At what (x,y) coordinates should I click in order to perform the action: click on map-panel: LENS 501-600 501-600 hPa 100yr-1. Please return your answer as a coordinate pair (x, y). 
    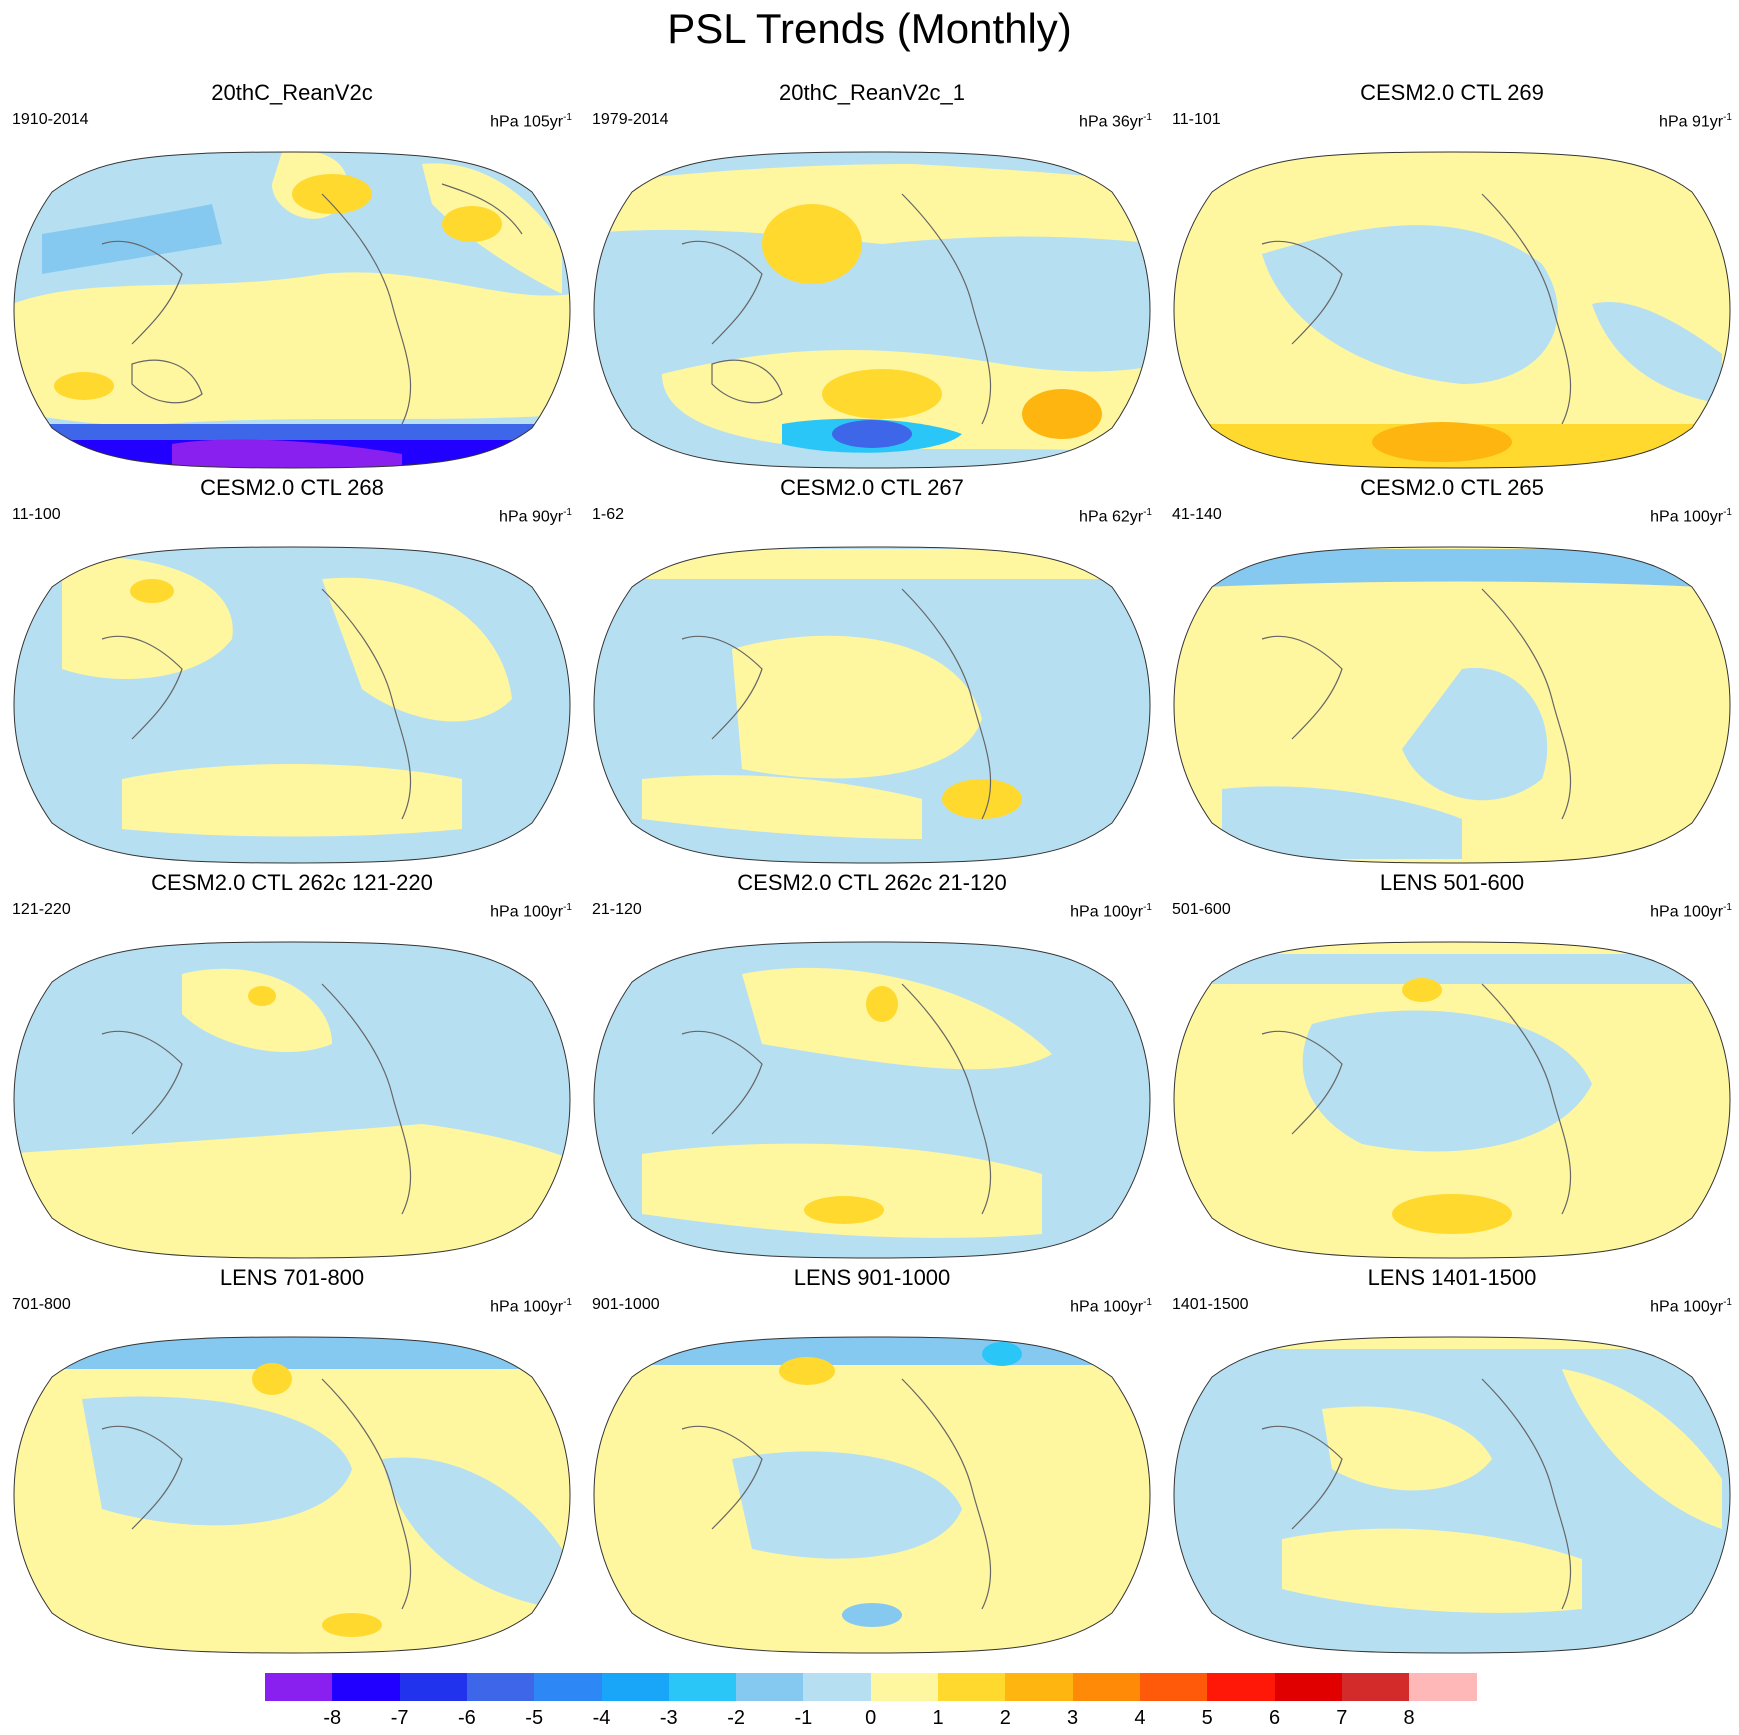
    Looking at the image, I should click on (1450, 1070).